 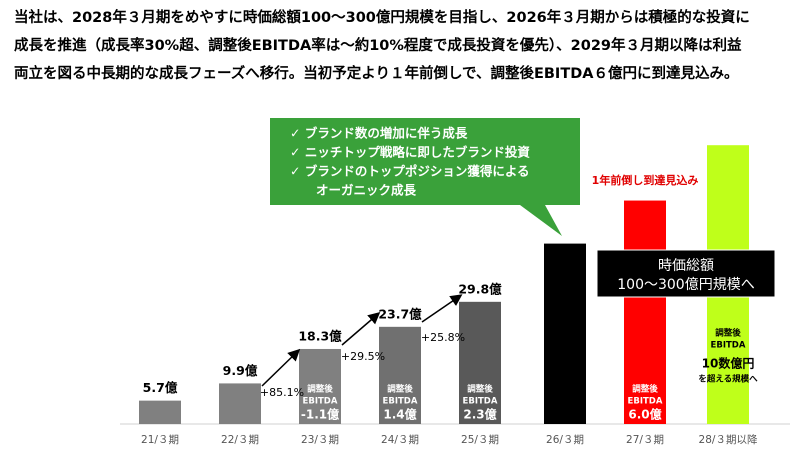 I want to click on annotation: 1年前倒し到達見込み, so click(x=645, y=180).